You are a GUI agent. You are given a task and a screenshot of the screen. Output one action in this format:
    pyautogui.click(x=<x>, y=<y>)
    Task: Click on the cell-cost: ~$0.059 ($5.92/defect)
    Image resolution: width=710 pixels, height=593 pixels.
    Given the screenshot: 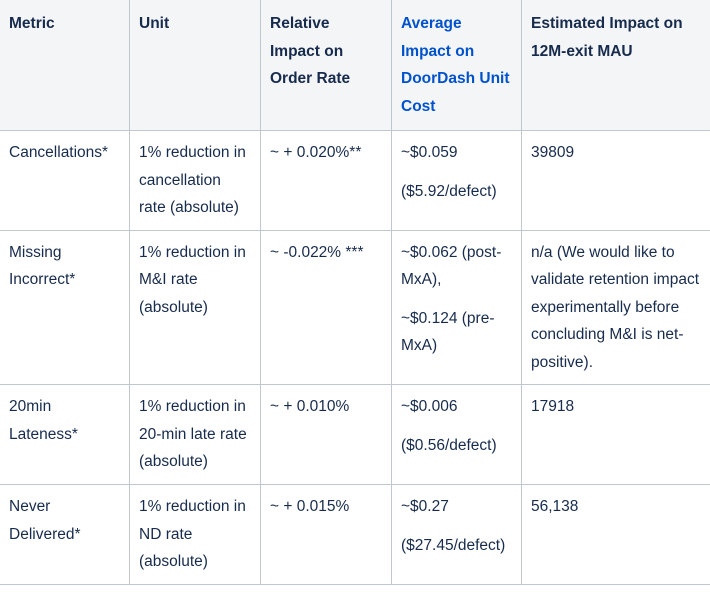 What is the action you would take?
    pyautogui.click(x=456, y=180)
    